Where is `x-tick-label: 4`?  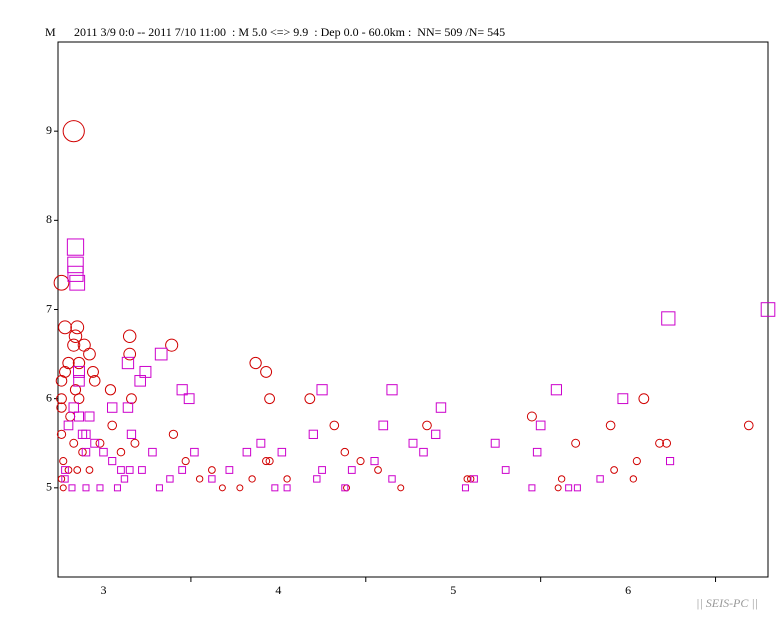
x-tick-label: 4 is located at coordinates (278, 590).